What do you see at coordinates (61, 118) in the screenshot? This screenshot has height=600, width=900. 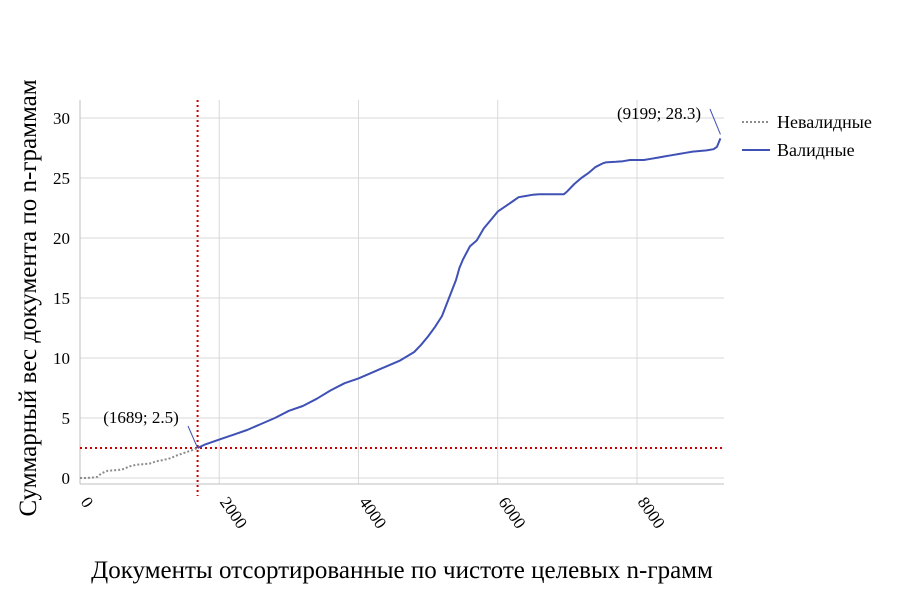 I see `y-tick-label-30: 30` at bounding box center [61, 118].